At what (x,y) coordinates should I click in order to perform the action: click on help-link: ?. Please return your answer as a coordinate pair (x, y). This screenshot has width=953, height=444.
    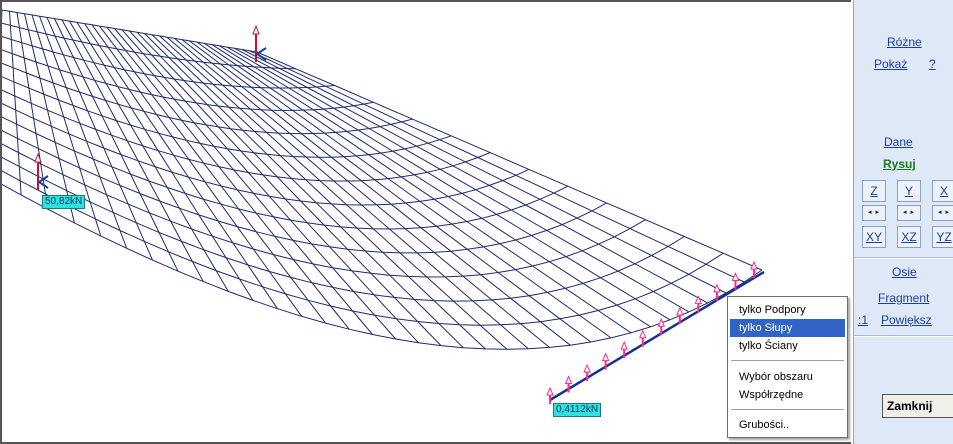
    Looking at the image, I should click on (932, 64).